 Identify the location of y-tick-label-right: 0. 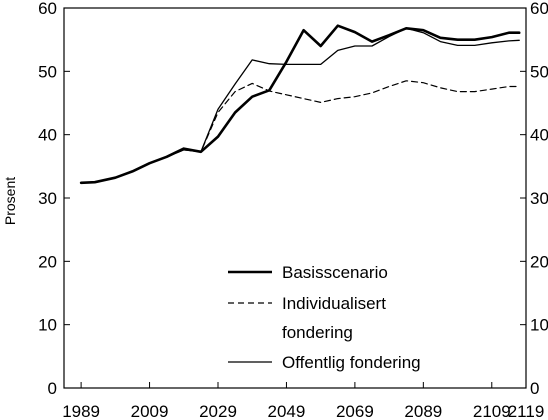
(534, 388).